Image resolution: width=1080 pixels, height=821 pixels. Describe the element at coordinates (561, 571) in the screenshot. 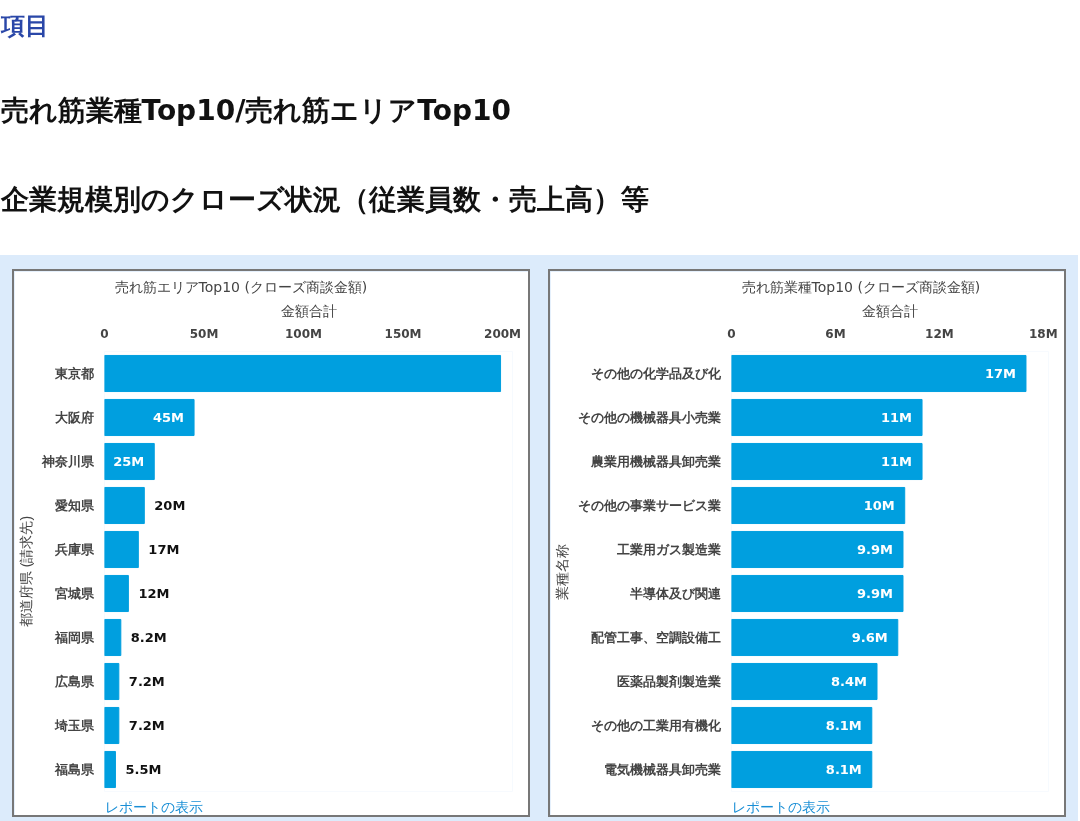

I see `y-axis-title: 業種名称` at that location.